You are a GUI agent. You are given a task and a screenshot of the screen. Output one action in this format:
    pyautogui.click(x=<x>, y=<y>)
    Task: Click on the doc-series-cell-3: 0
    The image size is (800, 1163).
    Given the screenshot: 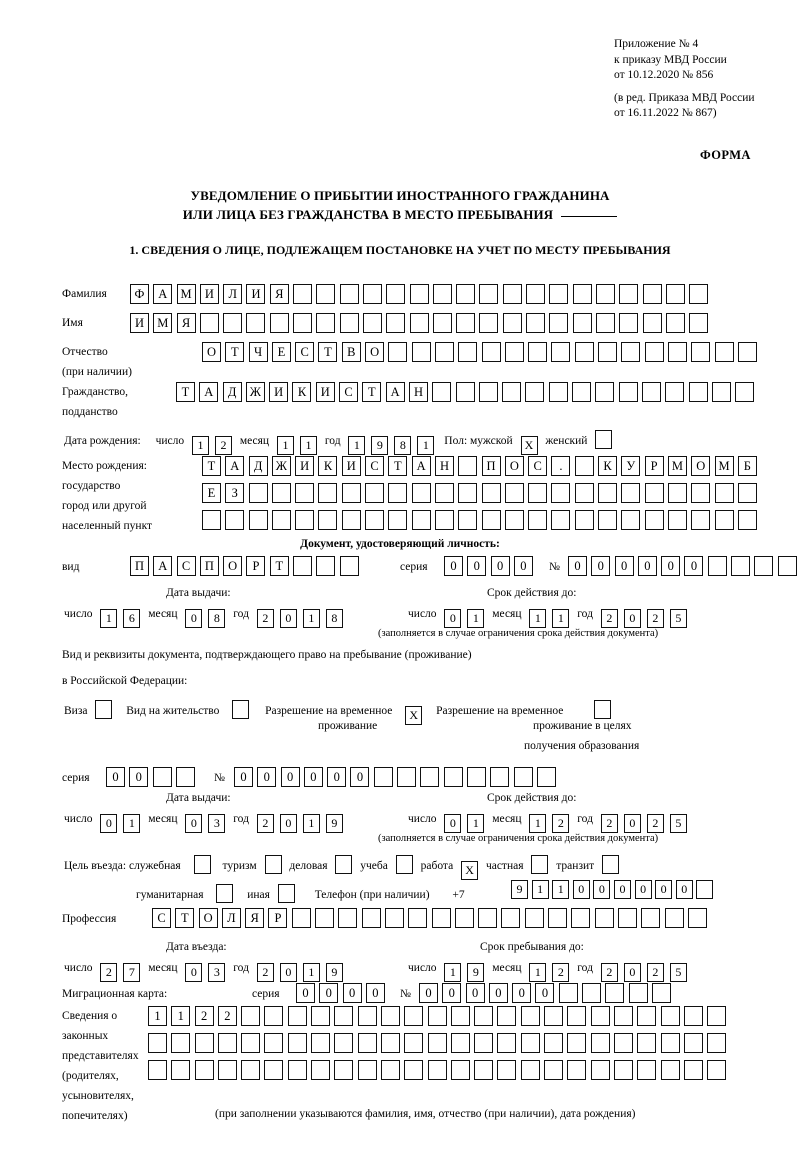 What is the action you would take?
    pyautogui.click(x=500, y=566)
    